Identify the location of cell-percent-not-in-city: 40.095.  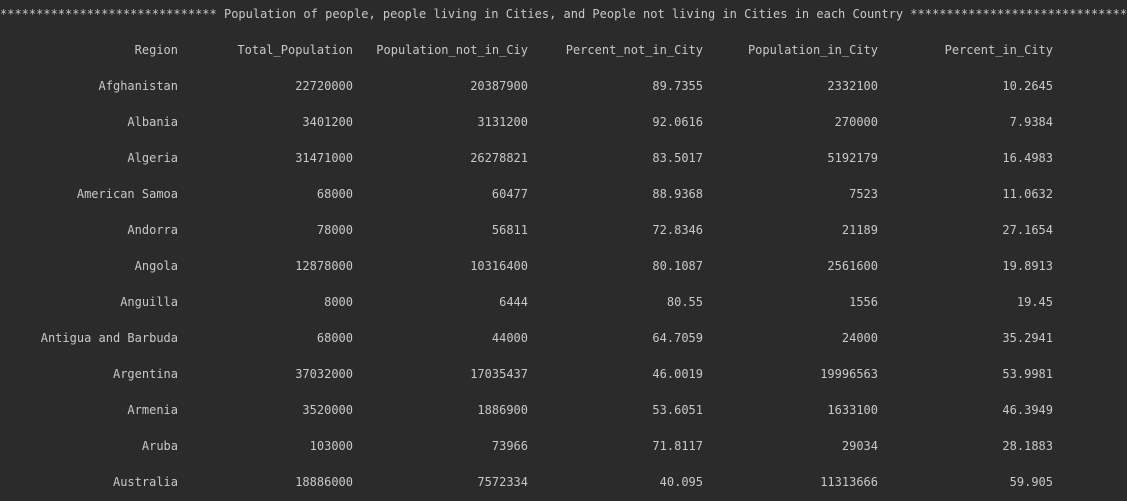
(681, 482).